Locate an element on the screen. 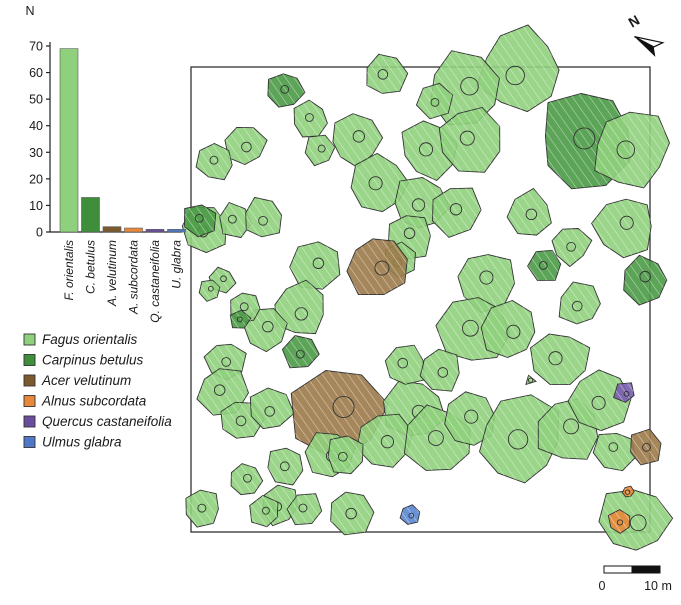  category-label: A. subcordata is located at coordinates (134, 277).